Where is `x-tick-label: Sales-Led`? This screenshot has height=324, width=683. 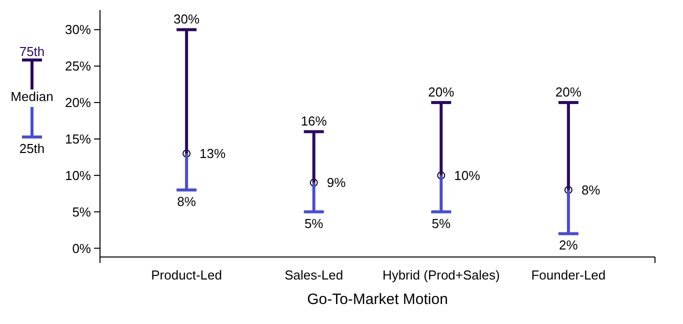 x-tick-label: Sales-Led is located at coordinates (314, 275).